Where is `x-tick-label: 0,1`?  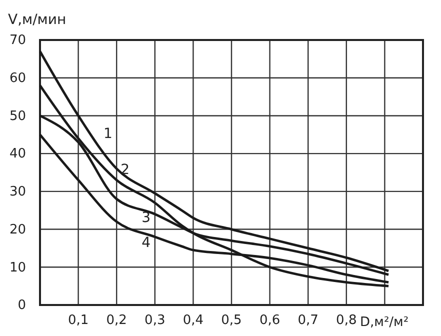
x-tick-label: 0,1 is located at coordinates (78, 320).